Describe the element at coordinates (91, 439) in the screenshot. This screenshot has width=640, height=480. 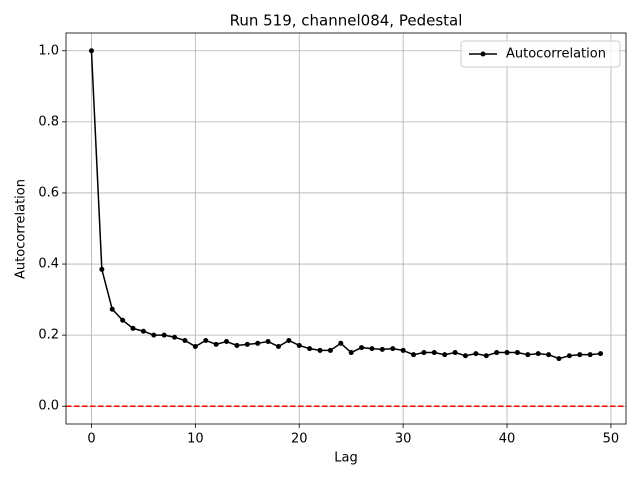
I see `x-tick-label: 0` at that location.